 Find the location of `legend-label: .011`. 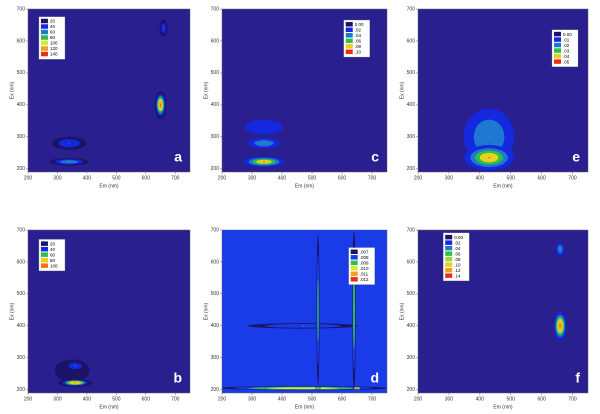

legend-label: .011 is located at coordinates (364, 273).